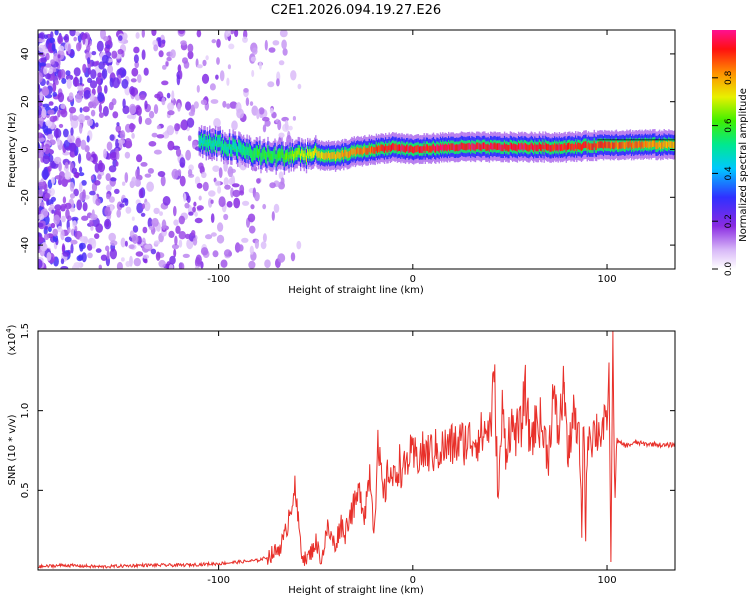  I want to click on colorbar-tick-label: 0.4, so click(729, 173).